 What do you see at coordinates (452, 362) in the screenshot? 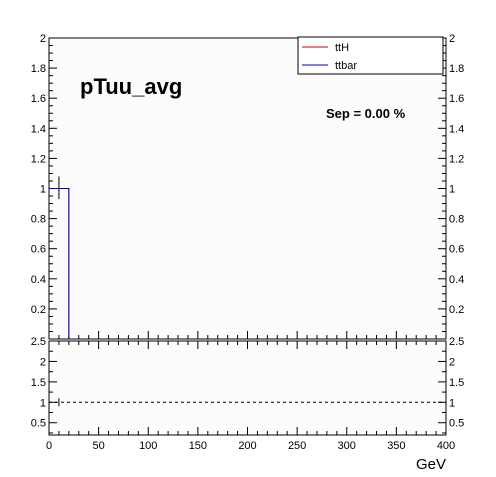
I see `ratio-y-tick-label-right: 2` at bounding box center [452, 362].